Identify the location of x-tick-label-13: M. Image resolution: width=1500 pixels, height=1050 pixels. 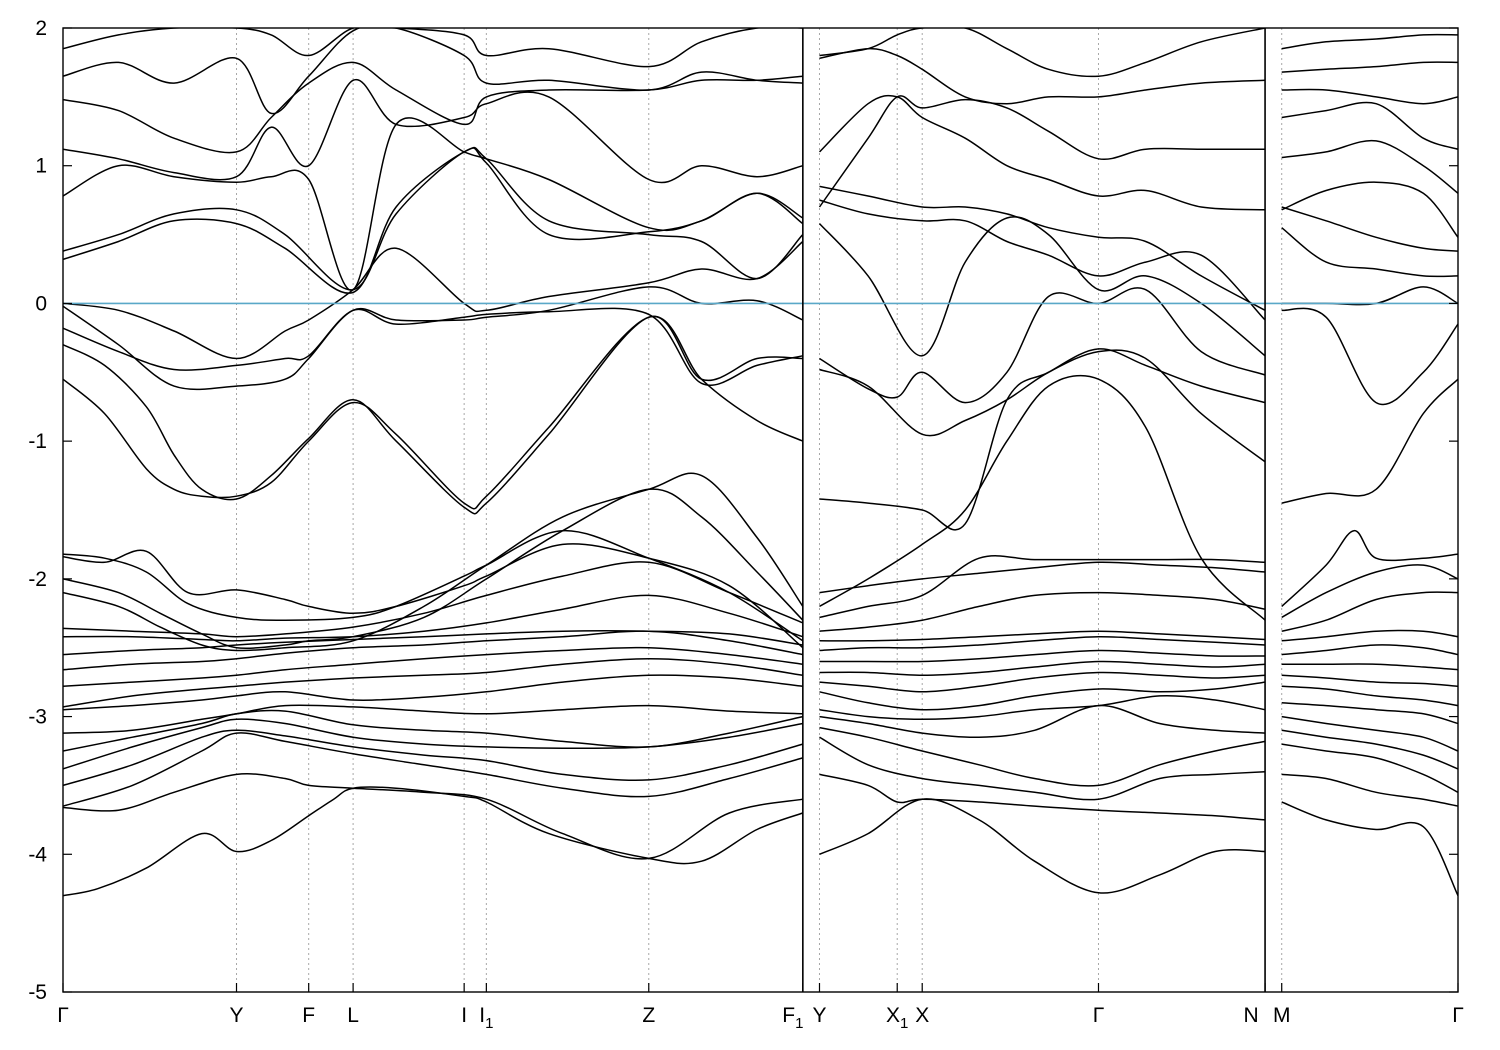
(1282, 1015).